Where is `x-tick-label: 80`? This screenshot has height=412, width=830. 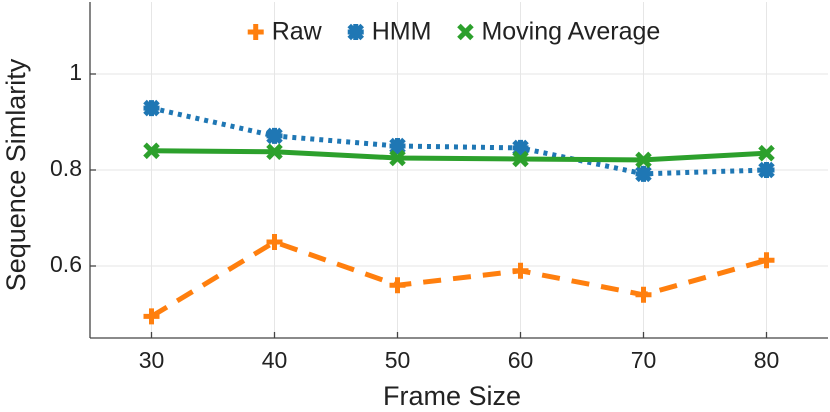 x-tick-label: 80 is located at coordinates (767, 360).